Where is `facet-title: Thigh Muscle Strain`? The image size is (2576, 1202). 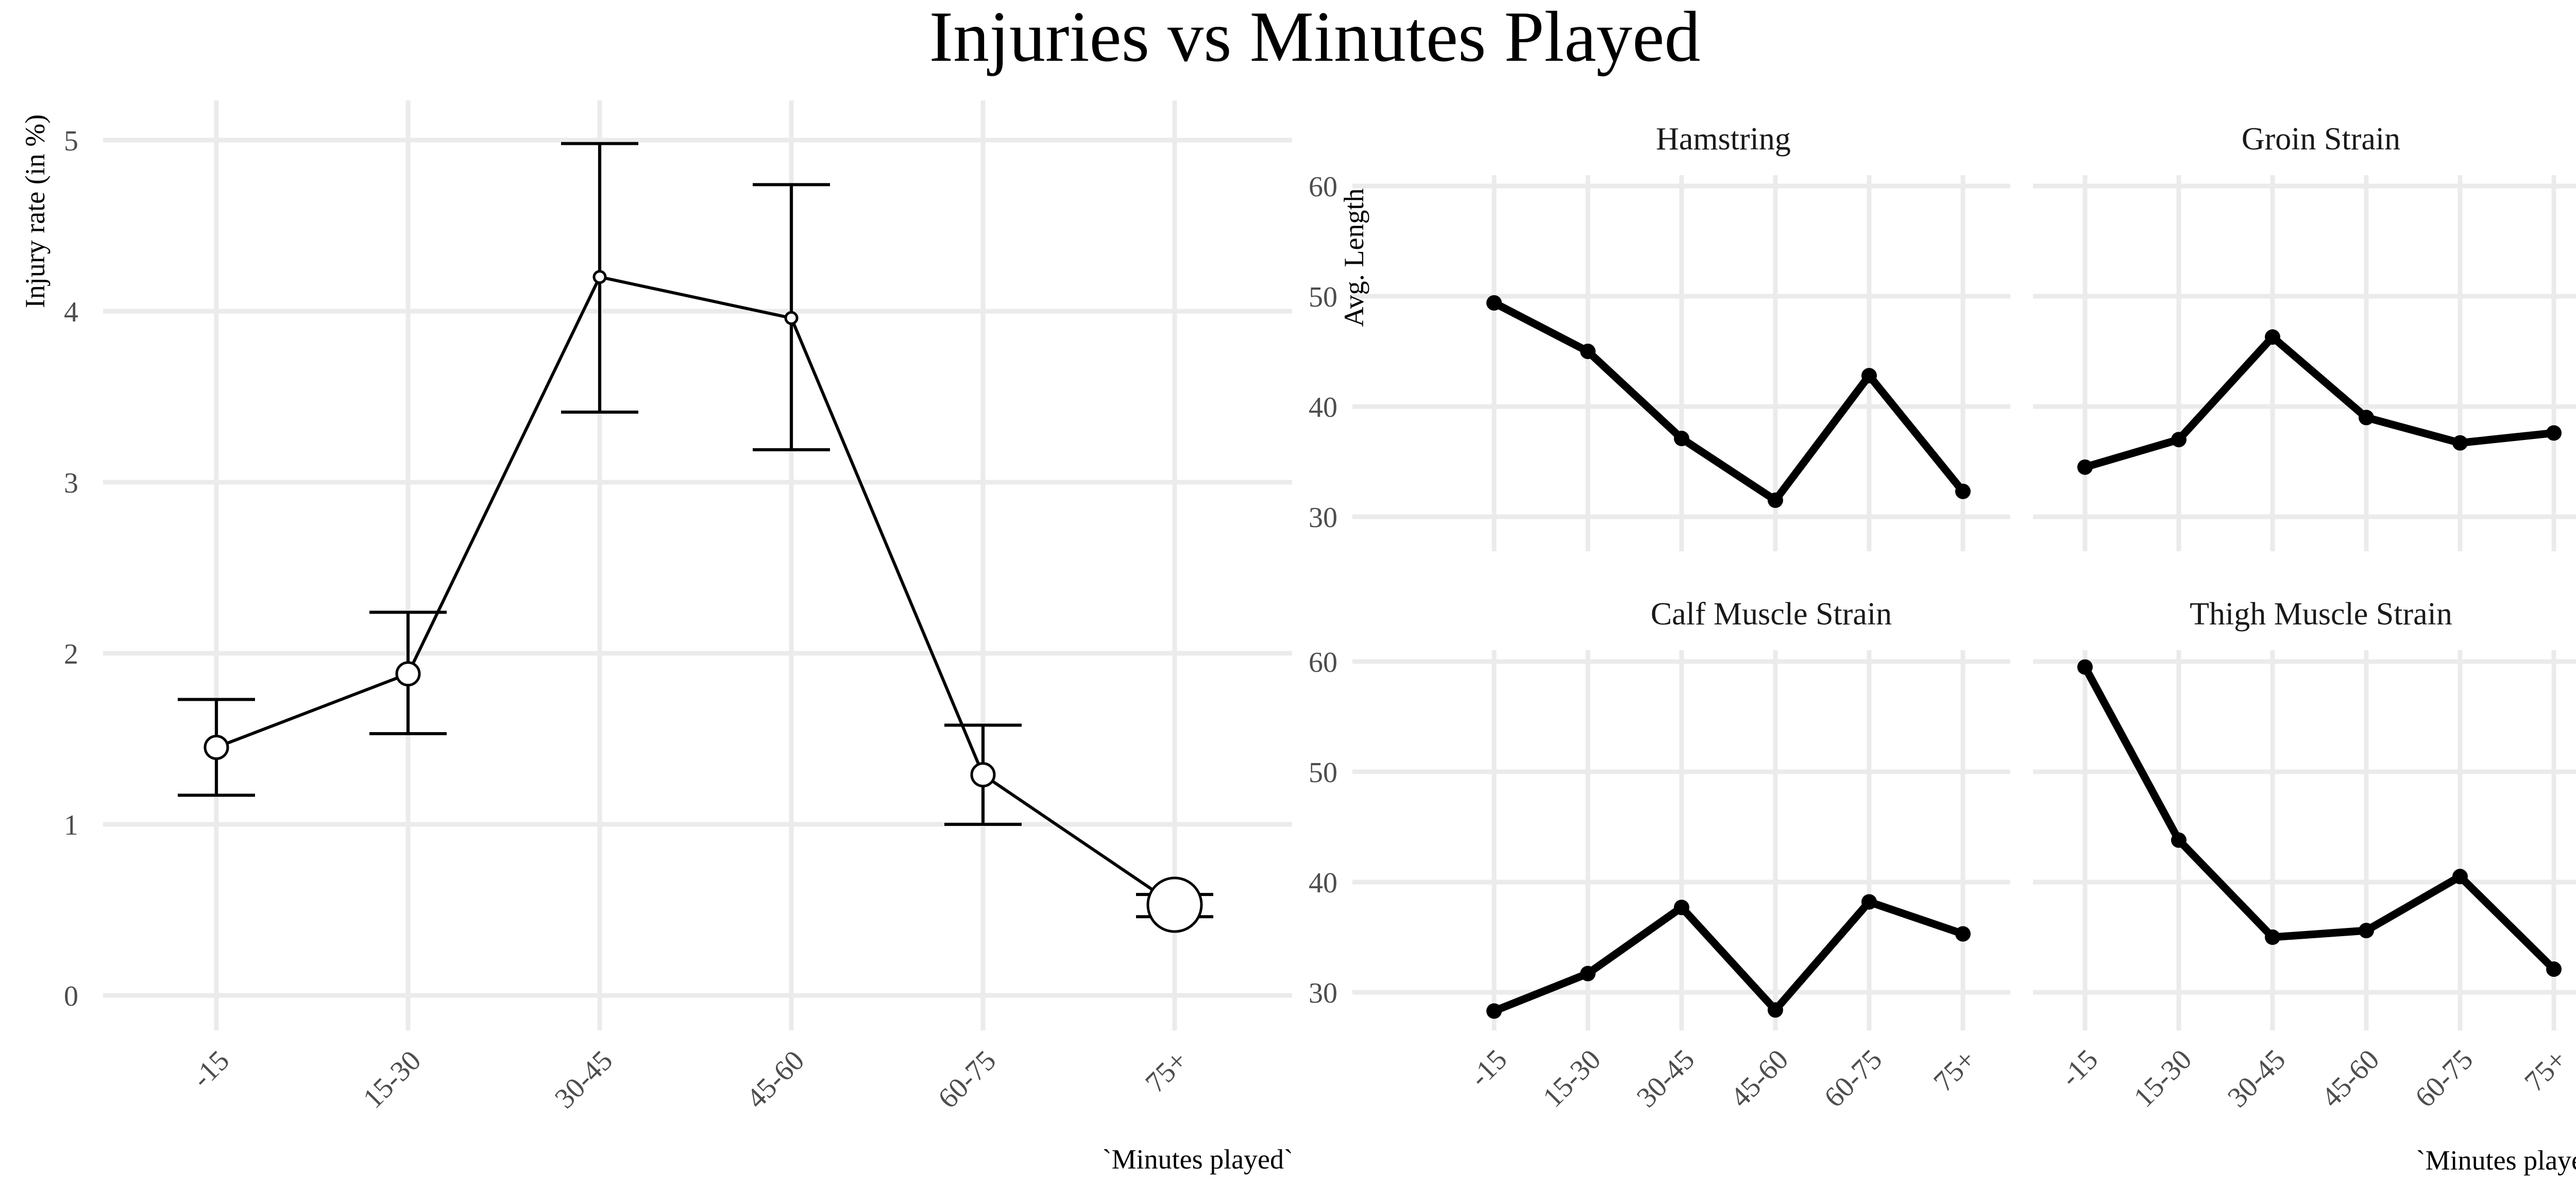 facet-title: Thigh Muscle Strain is located at coordinates (2321, 615).